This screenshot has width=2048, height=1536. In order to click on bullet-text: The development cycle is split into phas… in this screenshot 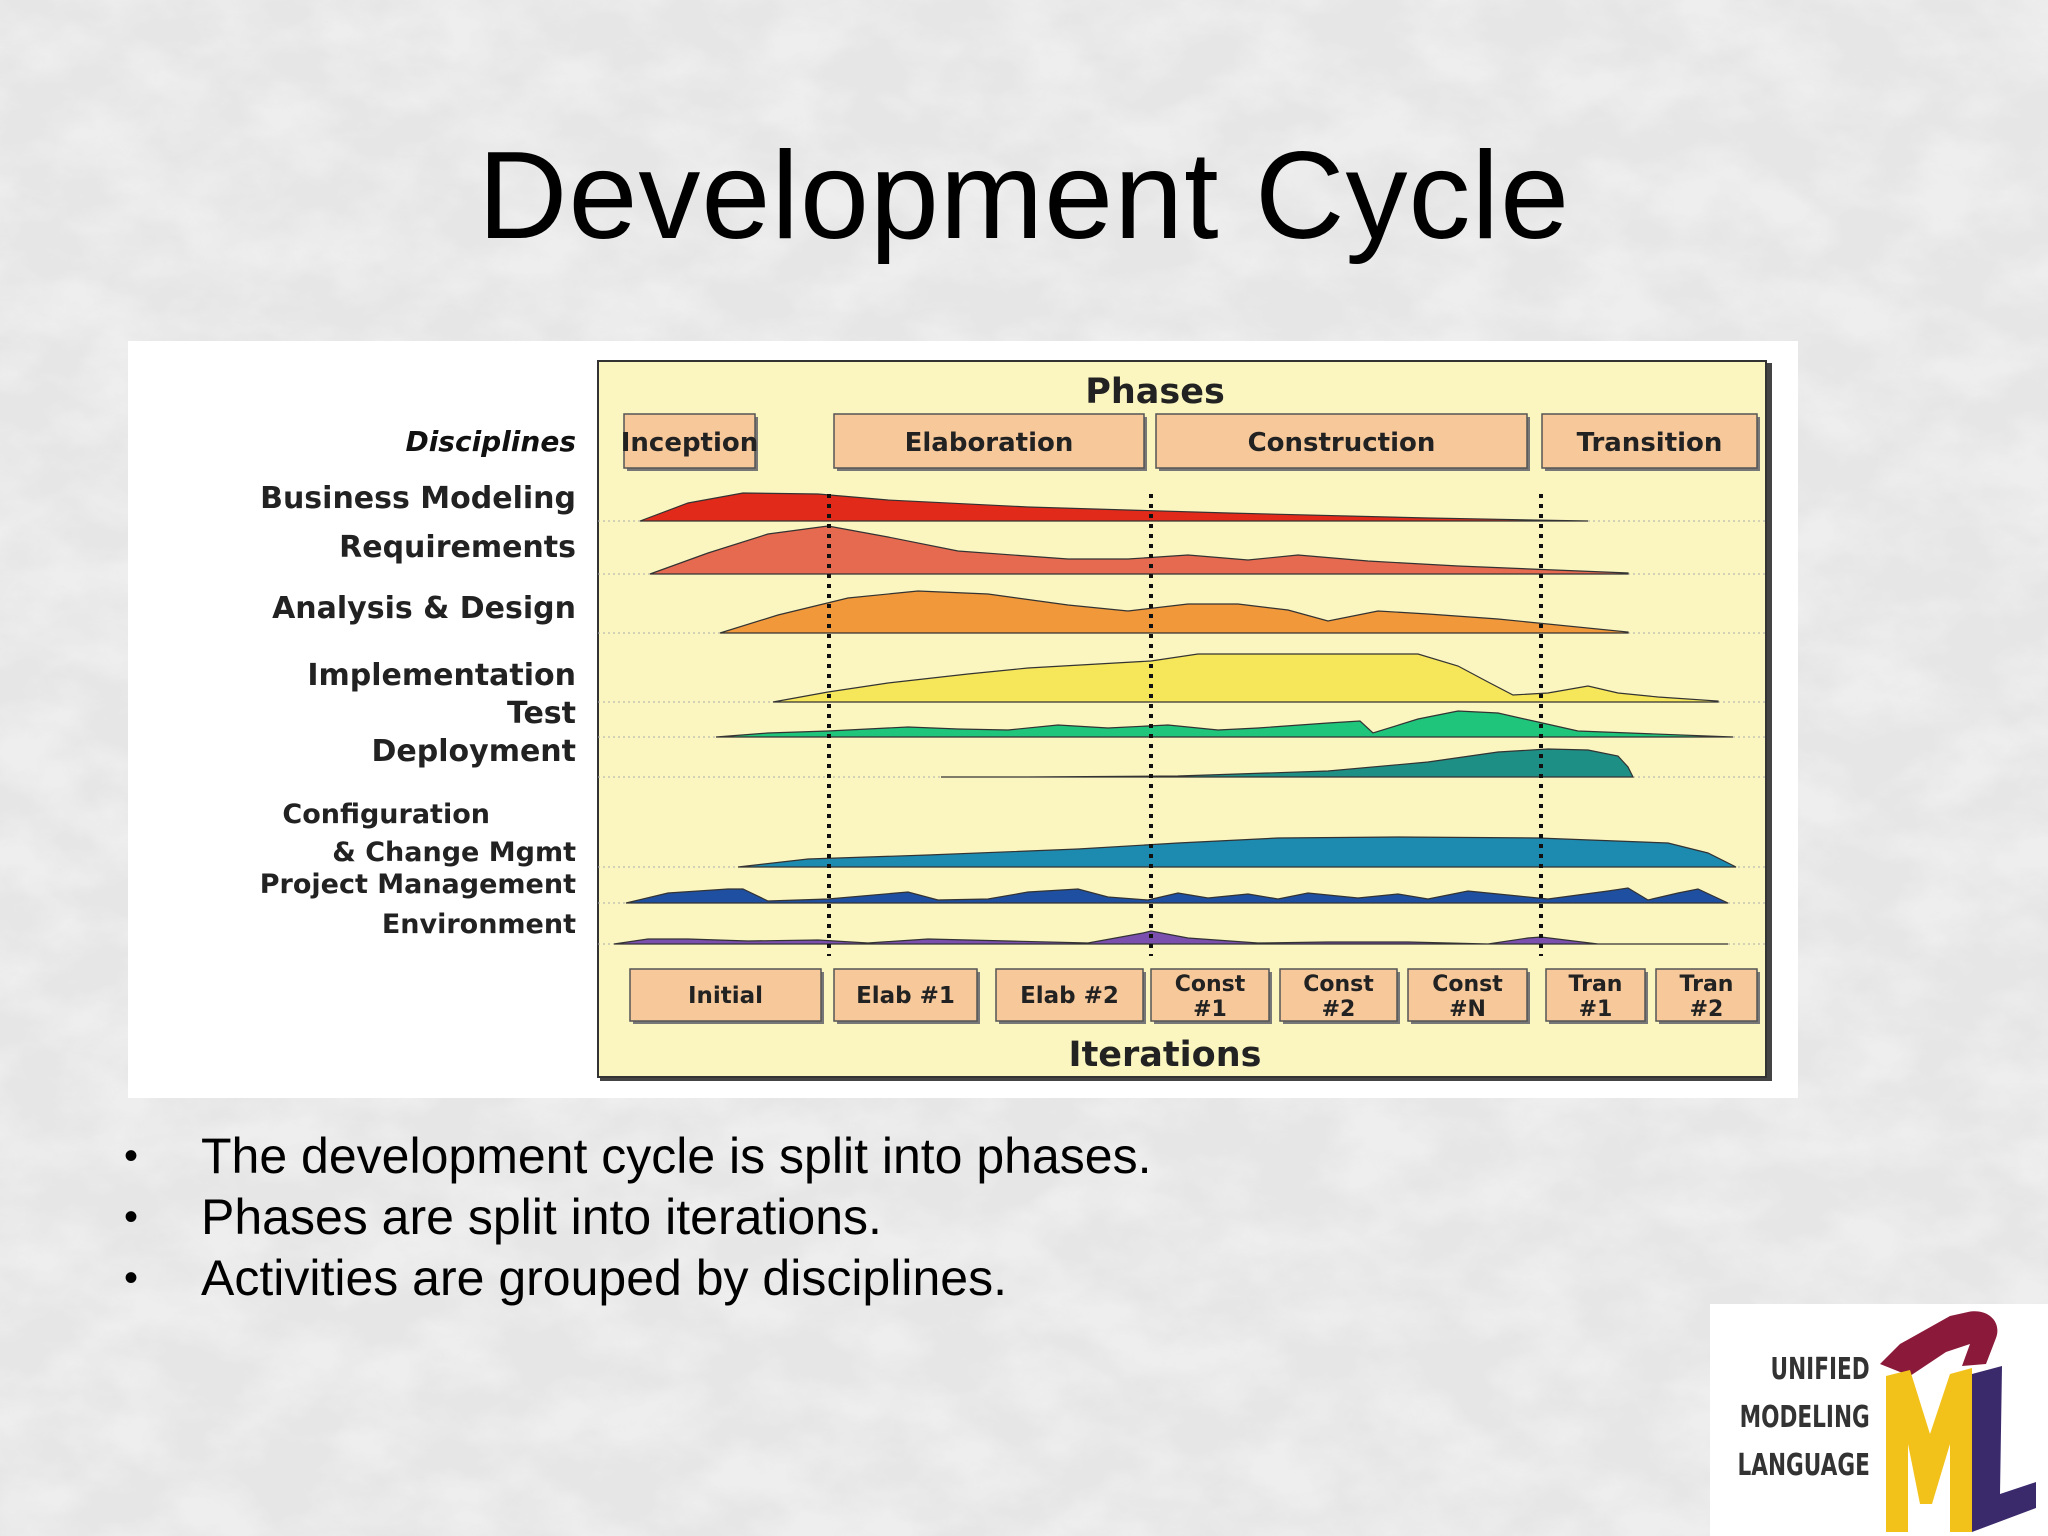, I will do `click(676, 1156)`.